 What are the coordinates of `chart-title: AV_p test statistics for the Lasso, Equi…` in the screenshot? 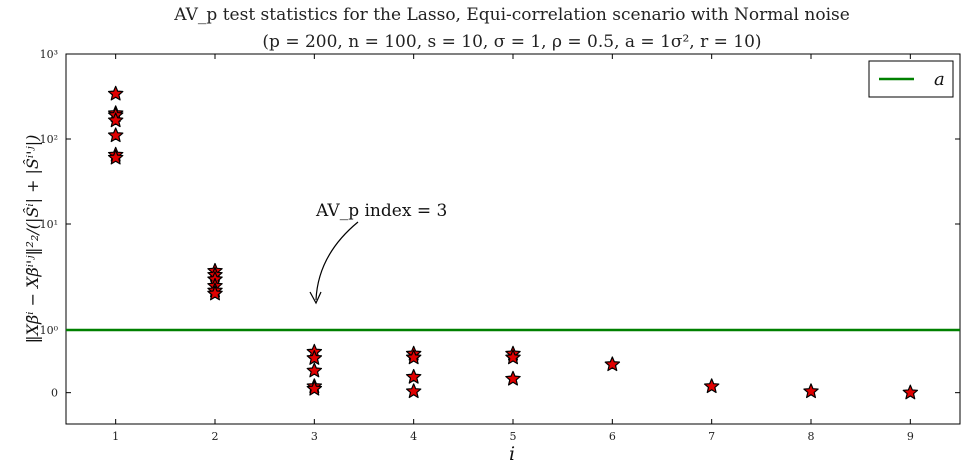 It's located at (511, 15).